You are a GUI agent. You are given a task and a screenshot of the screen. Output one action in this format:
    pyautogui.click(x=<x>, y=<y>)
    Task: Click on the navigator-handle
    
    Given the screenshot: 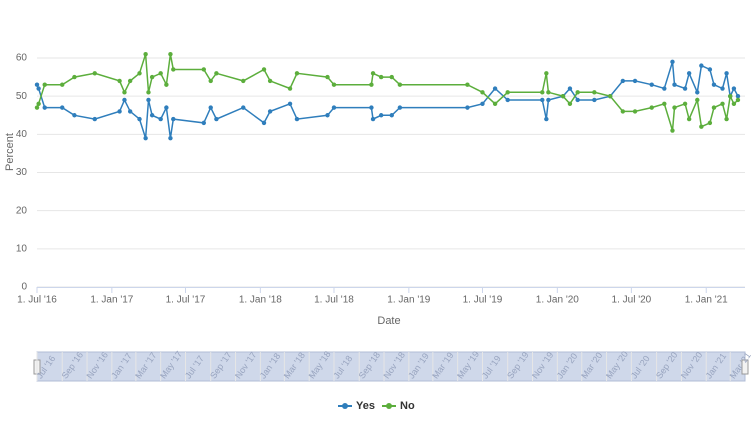 What is the action you would take?
    pyautogui.click(x=745, y=367)
    